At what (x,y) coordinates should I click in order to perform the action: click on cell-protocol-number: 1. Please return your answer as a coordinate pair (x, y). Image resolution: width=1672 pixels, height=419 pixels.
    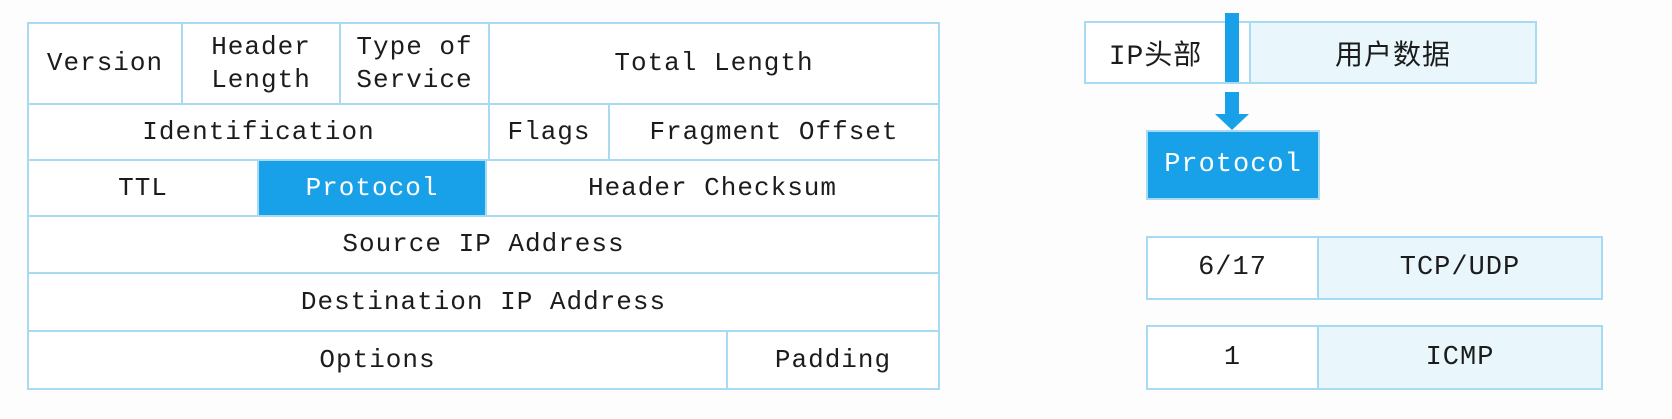
    Looking at the image, I should click on (1232, 357).